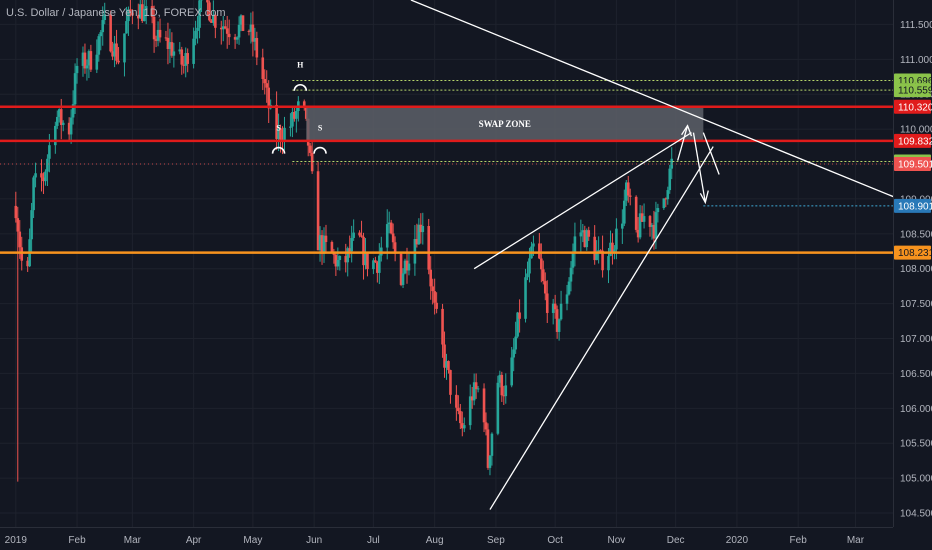 The image size is (932, 550). I want to click on x-tick-label: Jul, so click(373, 540).